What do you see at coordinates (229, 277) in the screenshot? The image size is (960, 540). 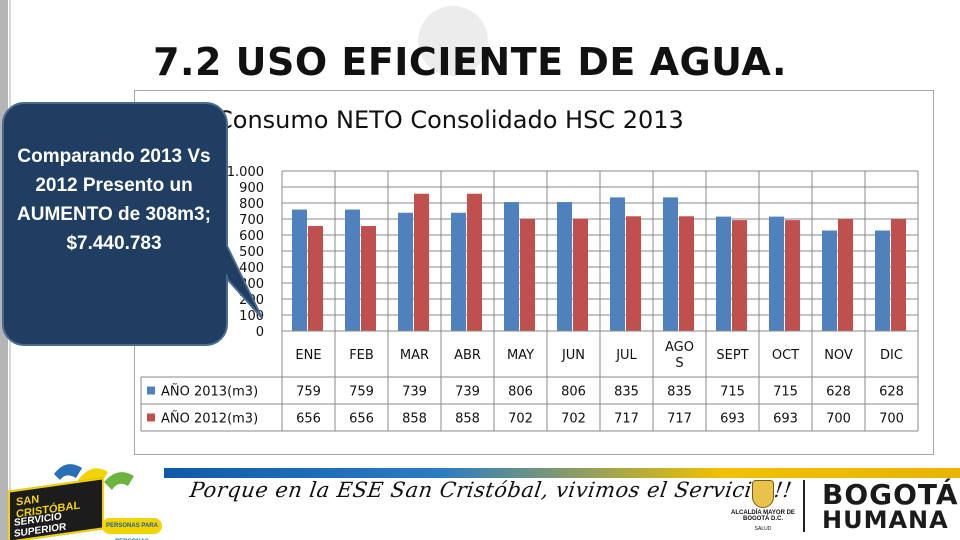 I see `callout-tail-cover` at bounding box center [229, 277].